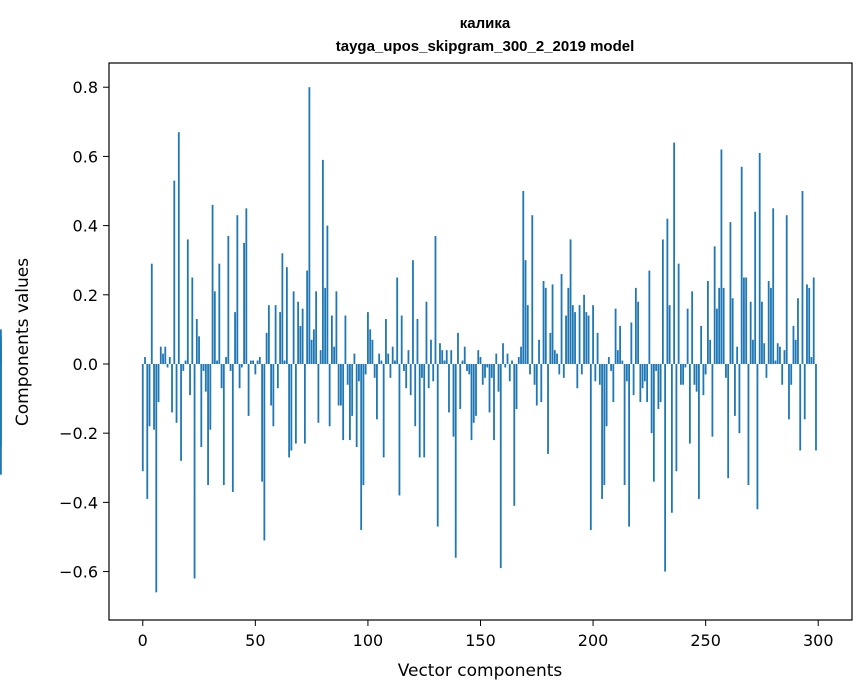  I want to click on y-axis: −0.6 −0.4 −0.2 0.0 0.2 0.4 0.6 0.8, so click(84, 330).